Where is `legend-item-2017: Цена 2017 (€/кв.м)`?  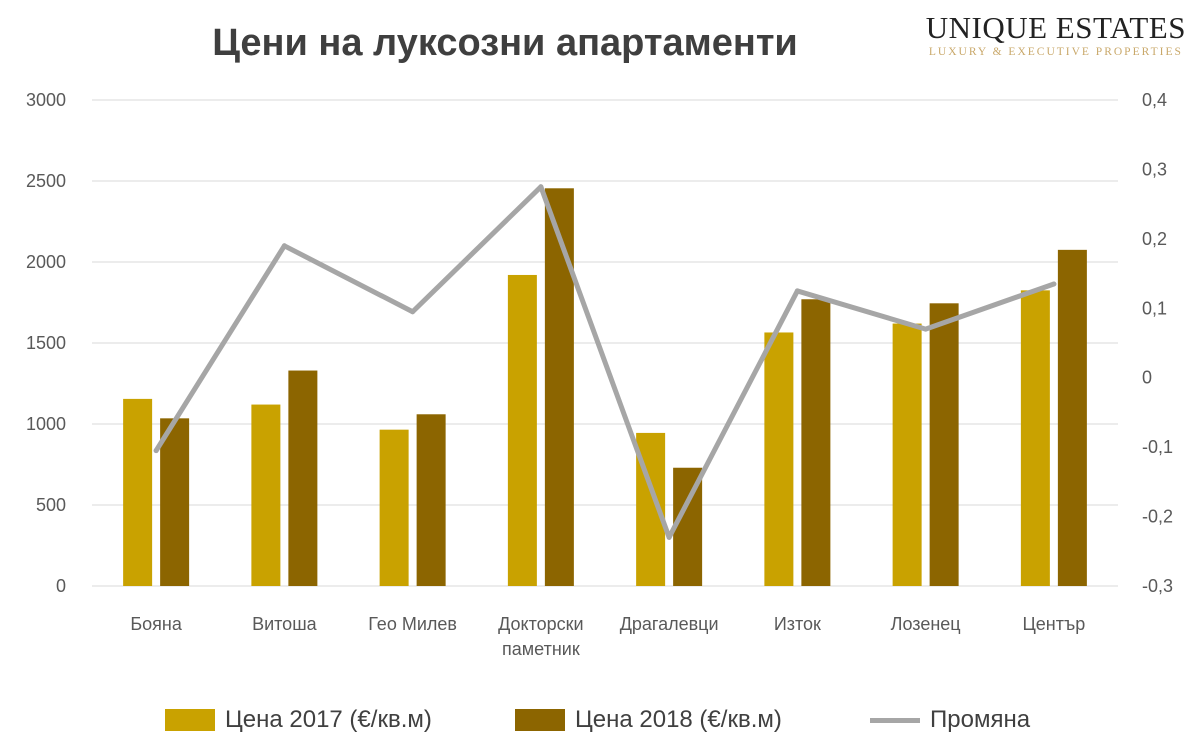 legend-item-2017: Цена 2017 (€/кв.м) is located at coordinates (298, 720).